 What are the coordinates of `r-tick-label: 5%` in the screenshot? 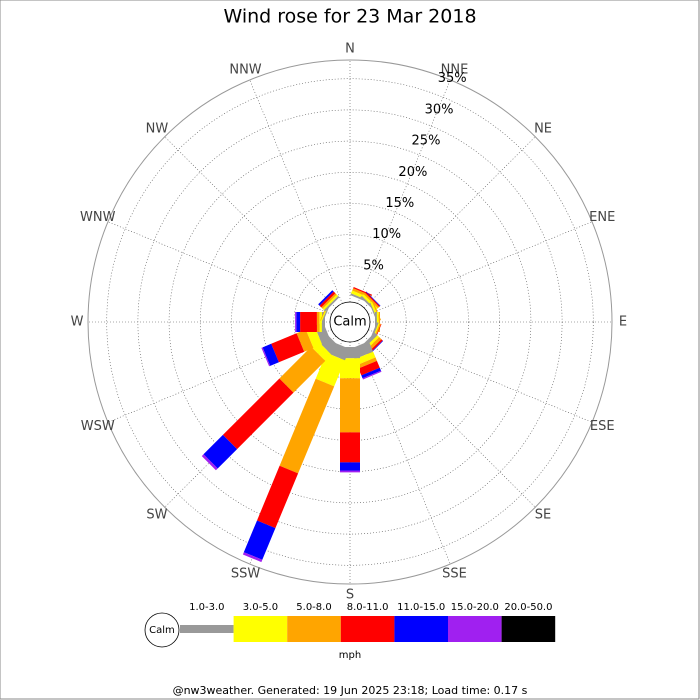 It's located at (373, 265).